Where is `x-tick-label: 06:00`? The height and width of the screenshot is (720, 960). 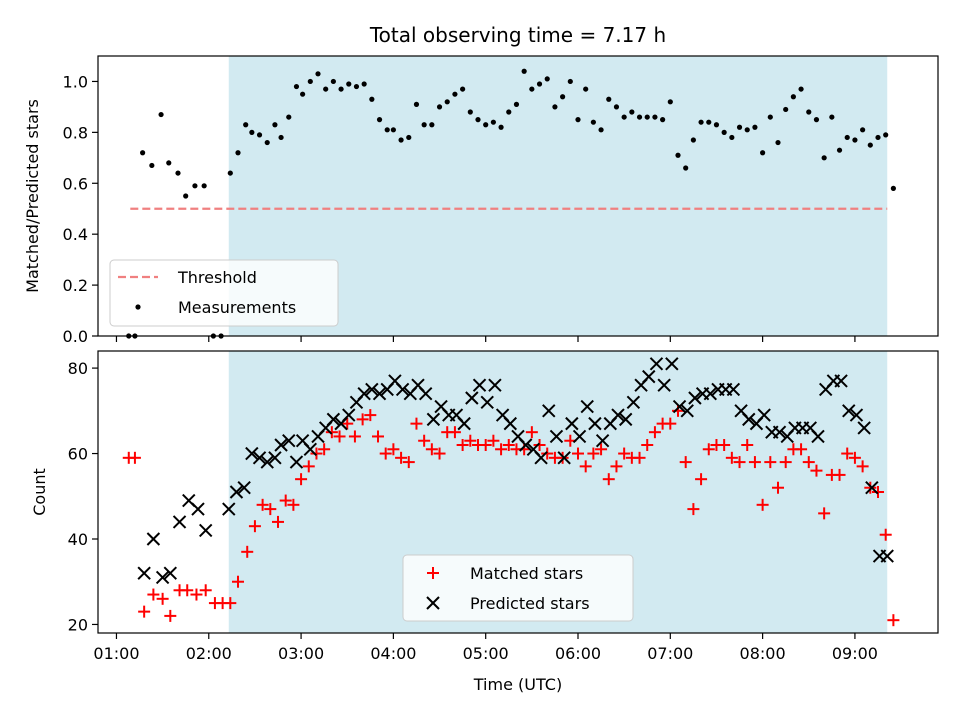 x-tick-label: 06:00 is located at coordinates (578, 653).